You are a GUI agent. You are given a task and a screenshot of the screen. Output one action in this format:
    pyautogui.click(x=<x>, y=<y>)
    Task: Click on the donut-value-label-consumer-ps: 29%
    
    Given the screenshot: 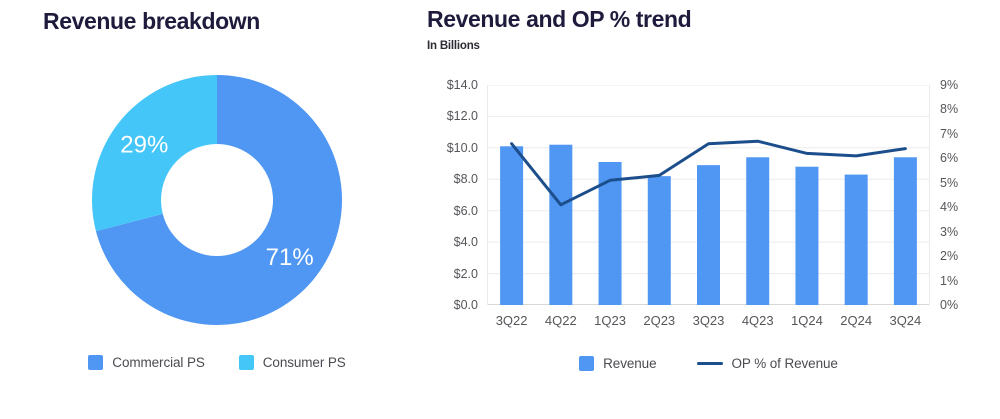 What is the action you would take?
    pyautogui.click(x=144, y=144)
    